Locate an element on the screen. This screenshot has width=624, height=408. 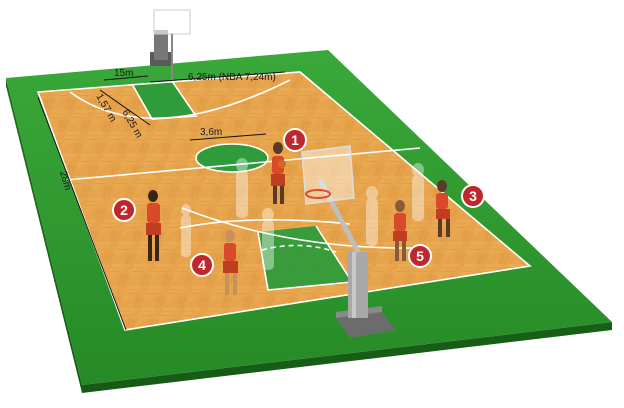
three-point-label: 6,25m (NBA 7,24m) is located at coordinates (232, 77).